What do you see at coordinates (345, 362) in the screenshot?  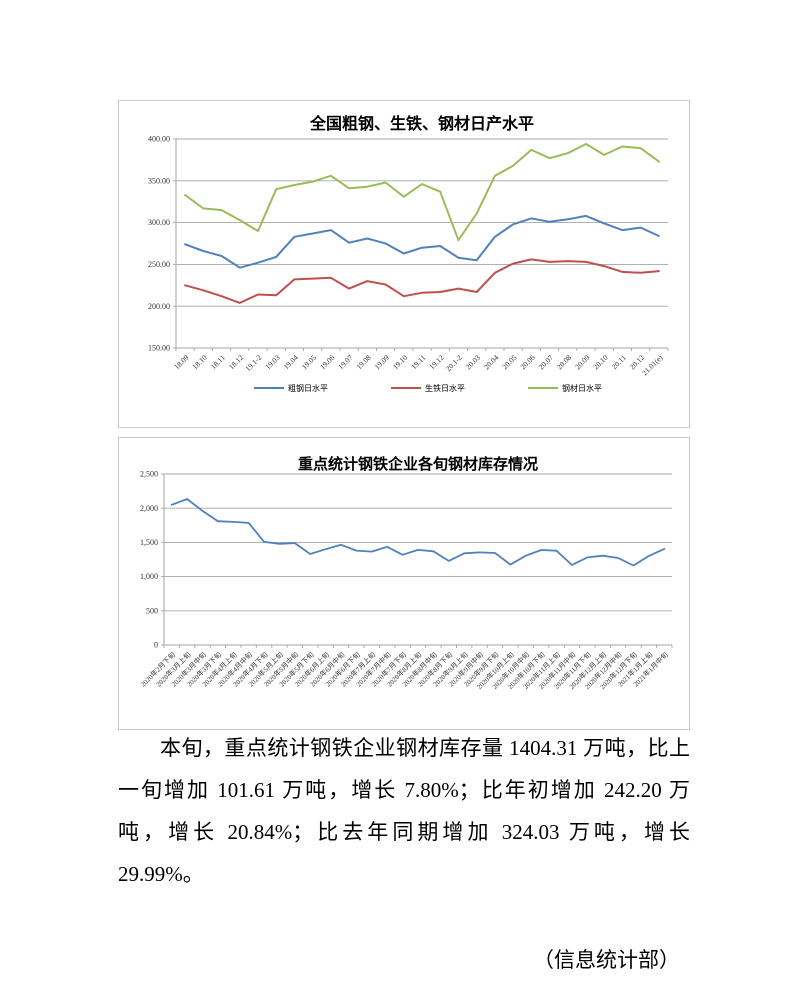 I see `x-tick-label: 19.07` at bounding box center [345, 362].